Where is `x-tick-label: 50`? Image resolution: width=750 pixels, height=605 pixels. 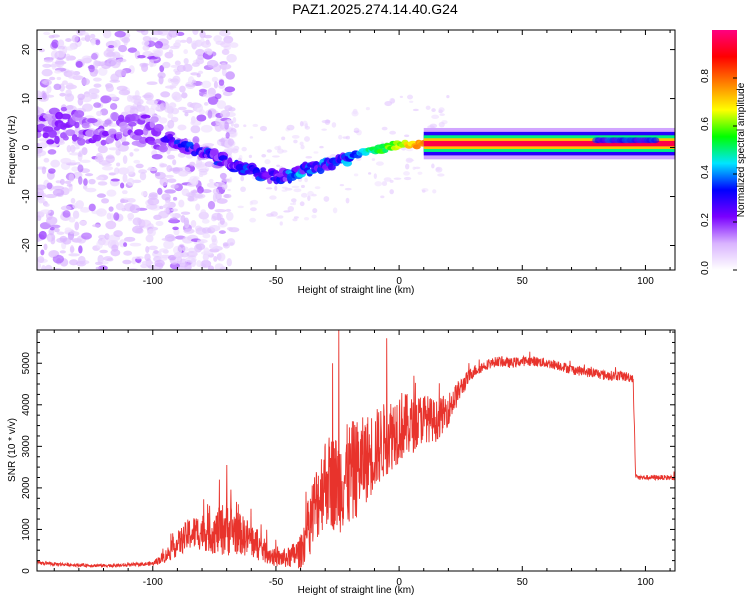
x-tick-label: 50 is located at coordinates (523, 281).